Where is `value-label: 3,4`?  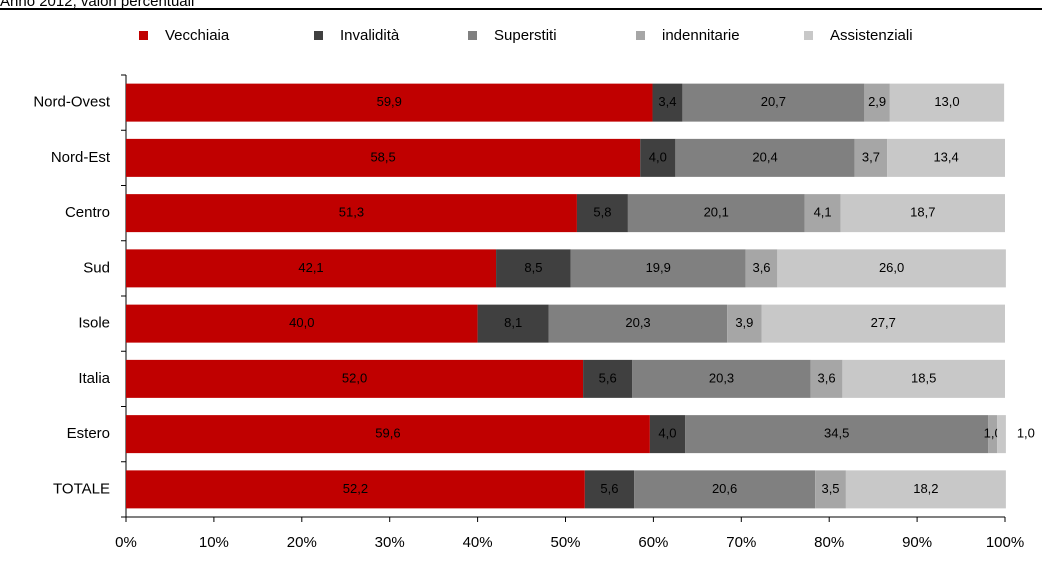
value-label: 3,4 is located at coordinates (667, 101).